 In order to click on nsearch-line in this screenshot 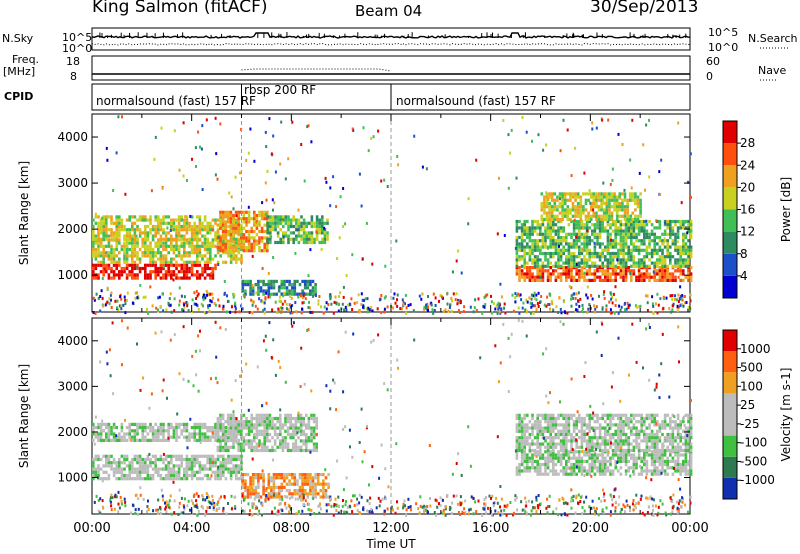, I will do `click(391, 44)`.